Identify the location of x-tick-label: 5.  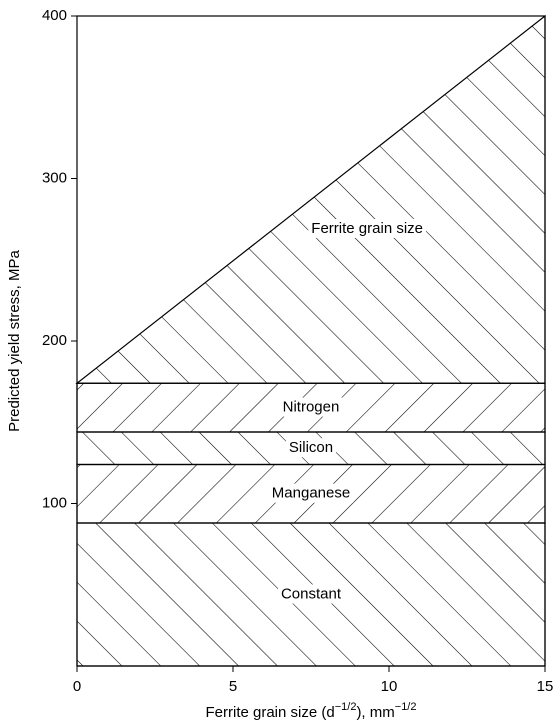
(233, 686).